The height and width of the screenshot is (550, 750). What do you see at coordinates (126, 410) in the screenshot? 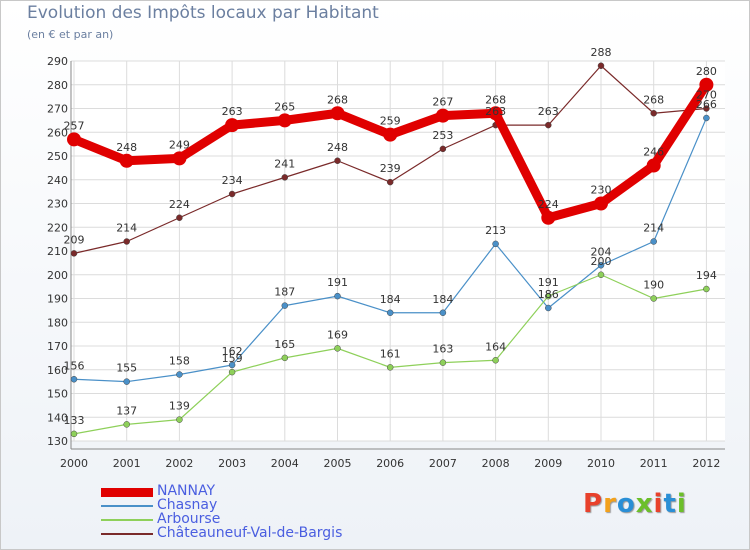
I see `data-label: 137` at bounding box center [126, 410].